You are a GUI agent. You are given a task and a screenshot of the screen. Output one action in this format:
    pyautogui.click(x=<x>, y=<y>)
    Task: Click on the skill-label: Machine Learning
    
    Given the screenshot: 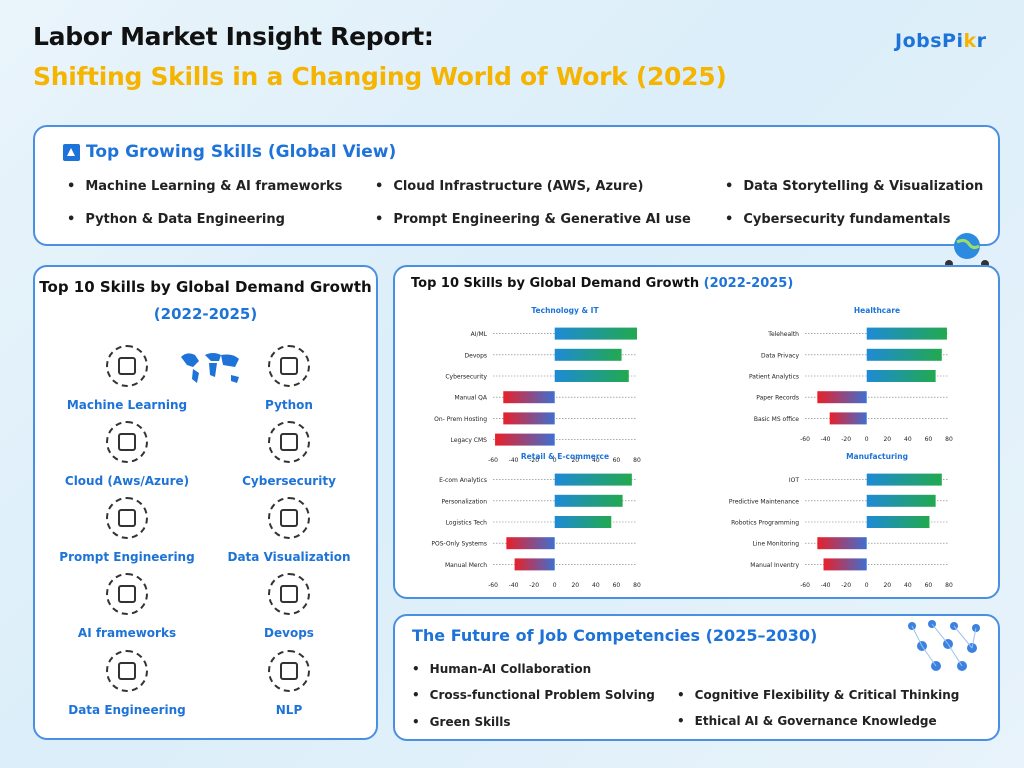 What is the action you would take?
    pyautogui.click(x=127, y=405)
    